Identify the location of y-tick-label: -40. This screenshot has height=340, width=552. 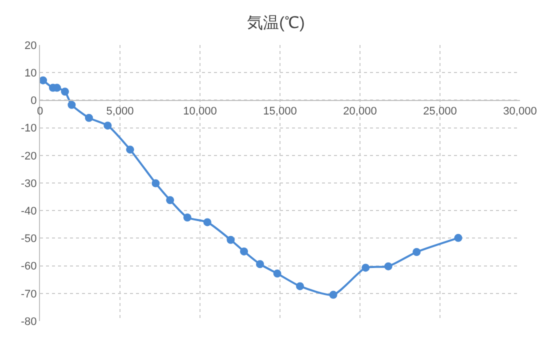
(28, 211).